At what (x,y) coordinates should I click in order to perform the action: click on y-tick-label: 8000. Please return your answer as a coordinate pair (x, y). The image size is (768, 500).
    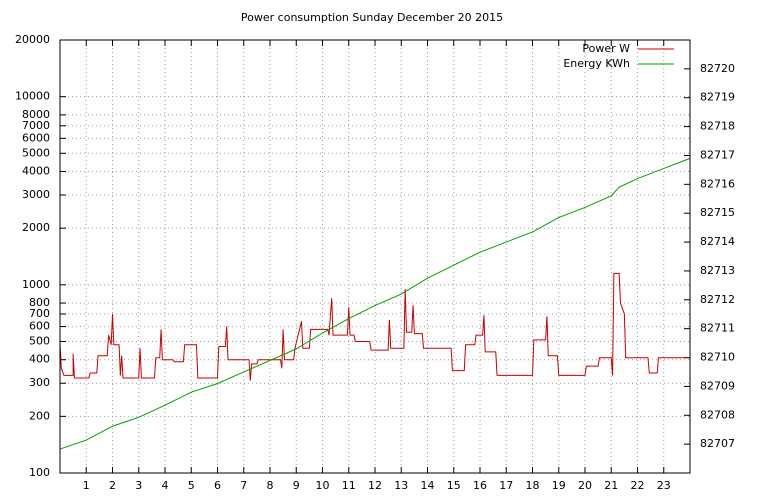
    Looking at the image, I should click on (36, 114).